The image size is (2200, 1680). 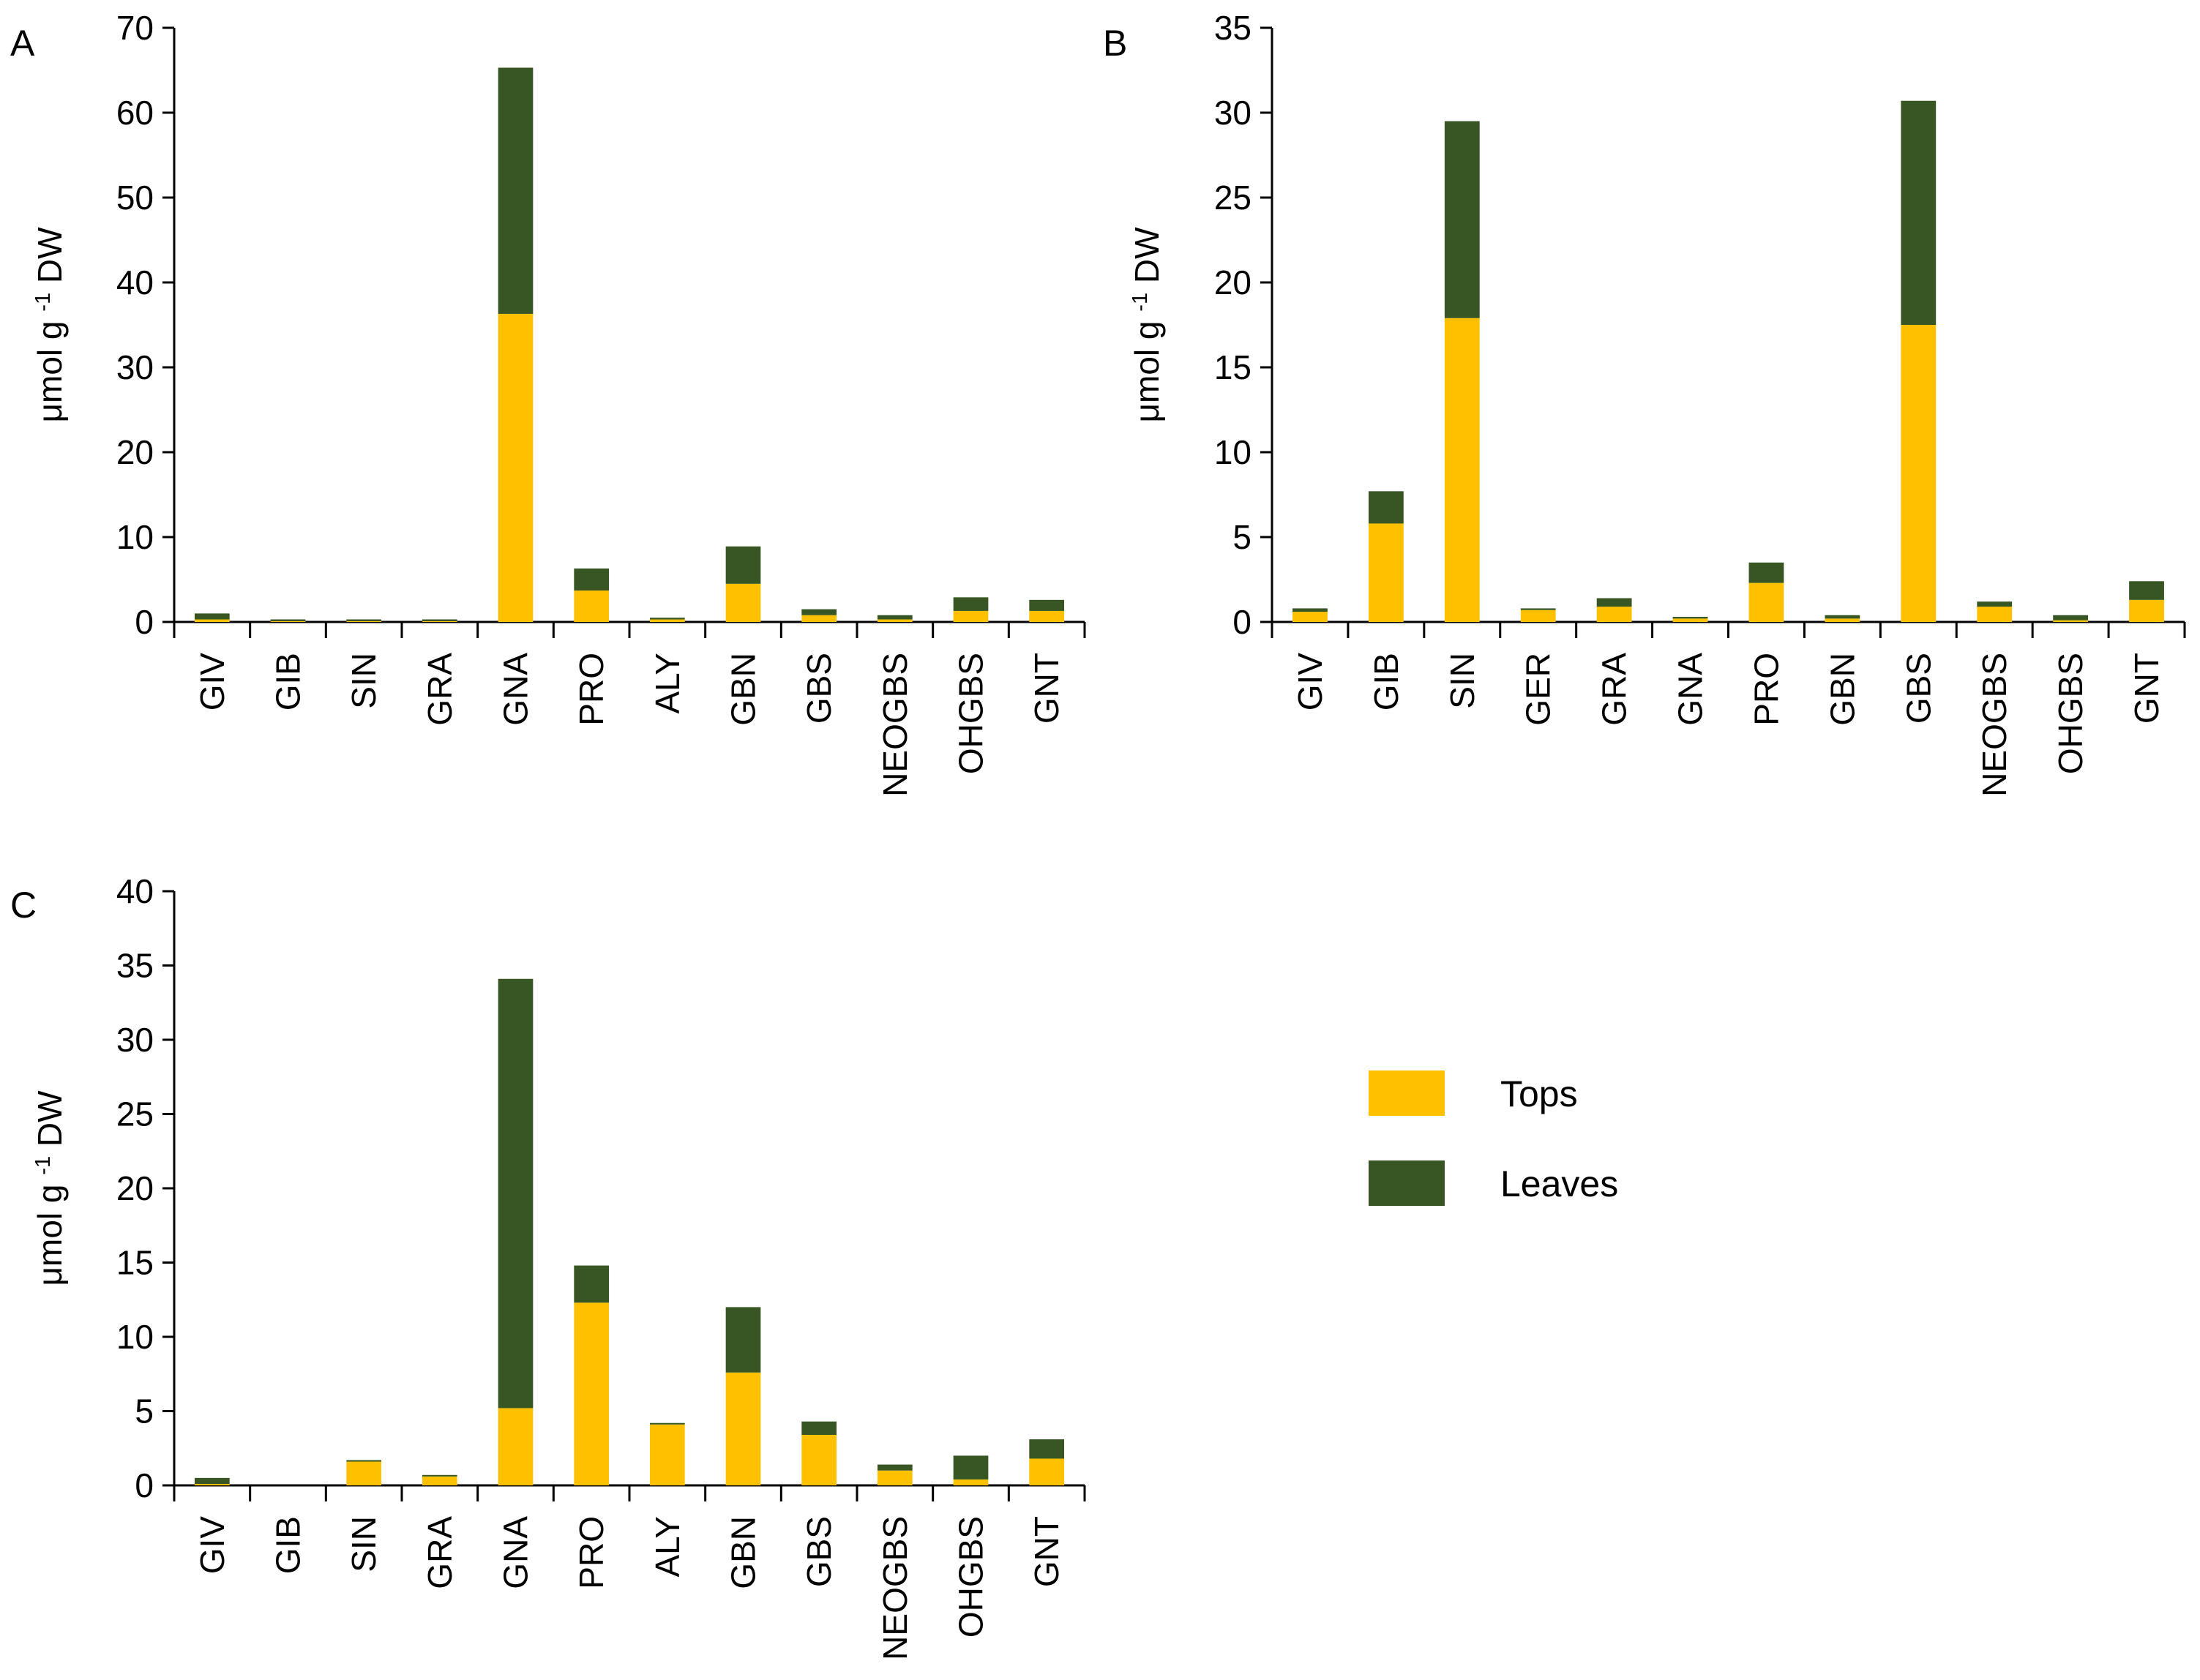 I want to click on x-tick-label-gbn: GBN, so click(x=744, y=1552).